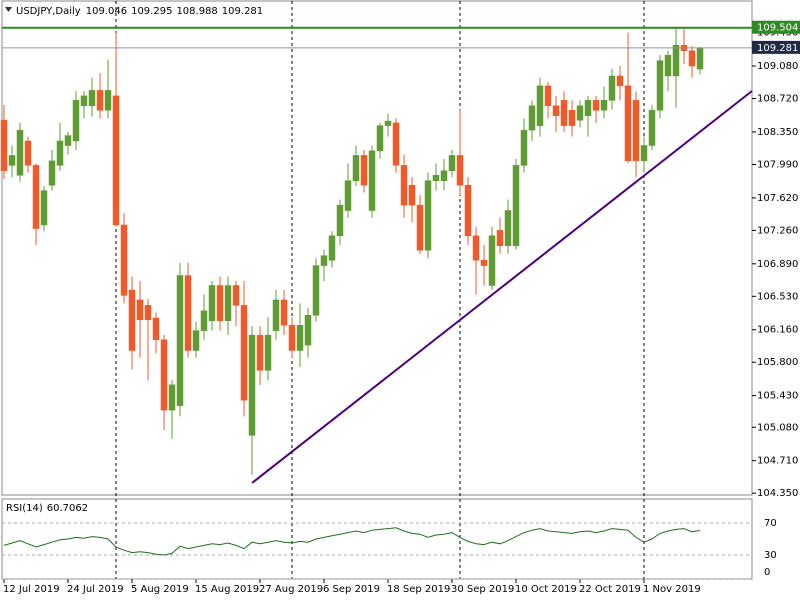  I want to click on chart-header: USDJPY,Daily 109.046 109.295 108.988 109.281, so click(139, 11).